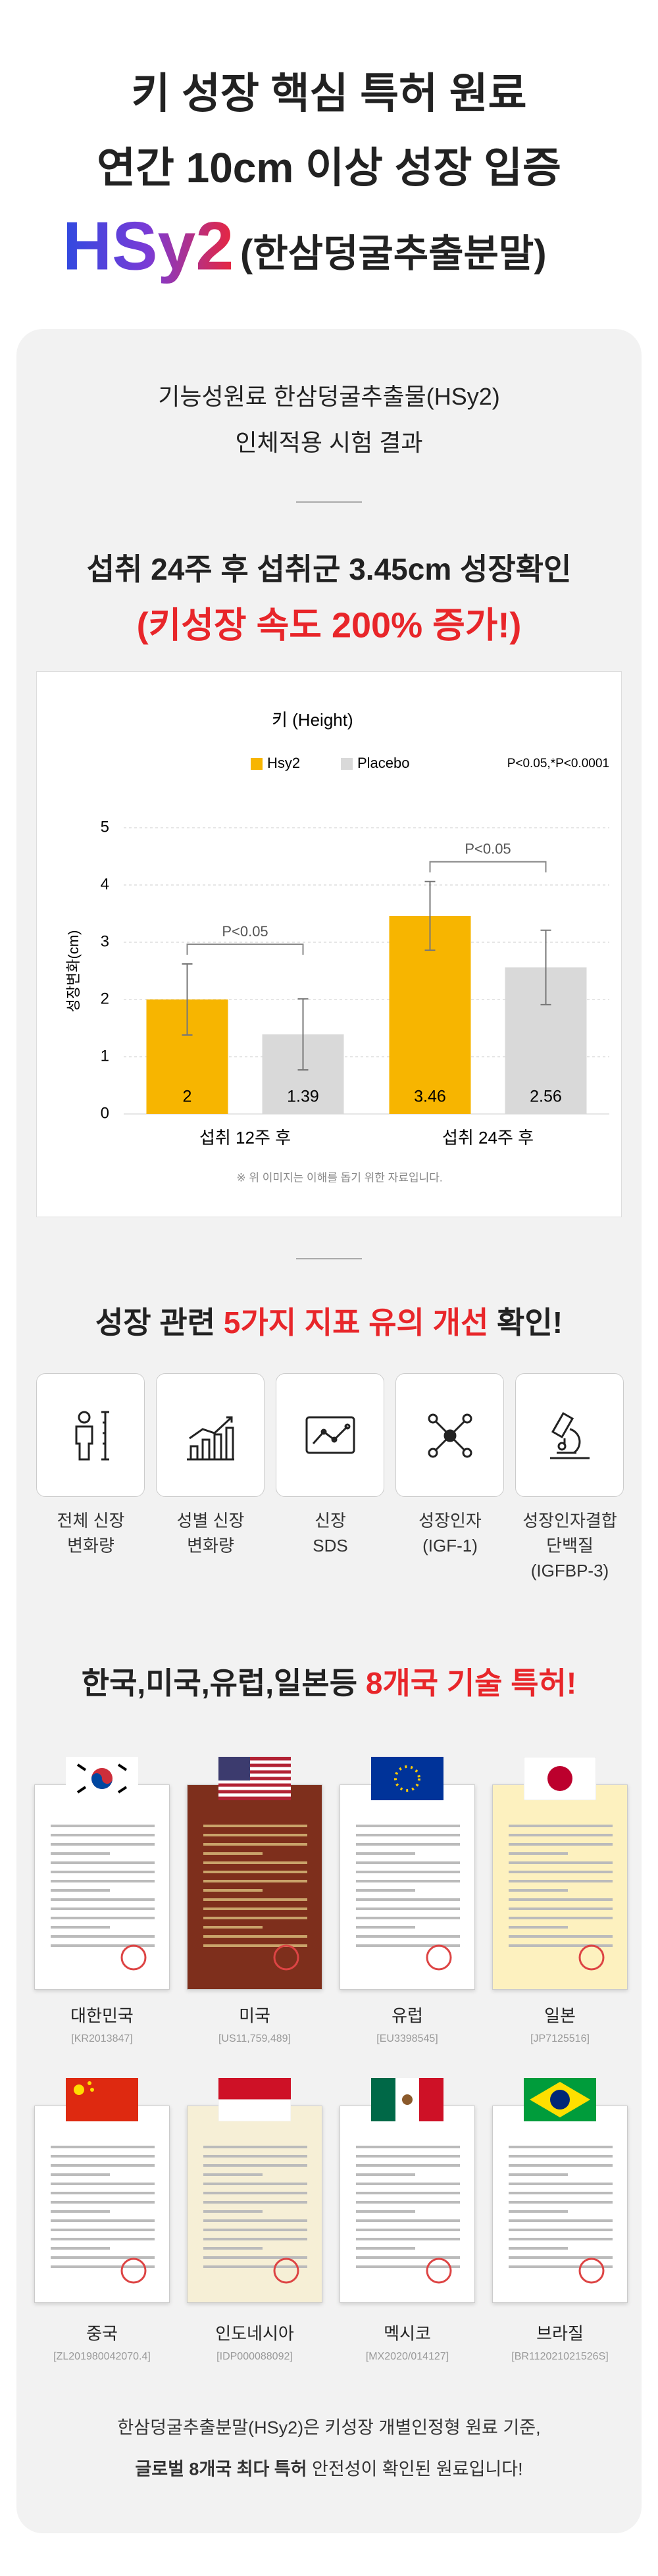  Describe the element at coordinates (560, 2356) in the screenshot. I see `patent-code: [BR112021021526S]` at that location.